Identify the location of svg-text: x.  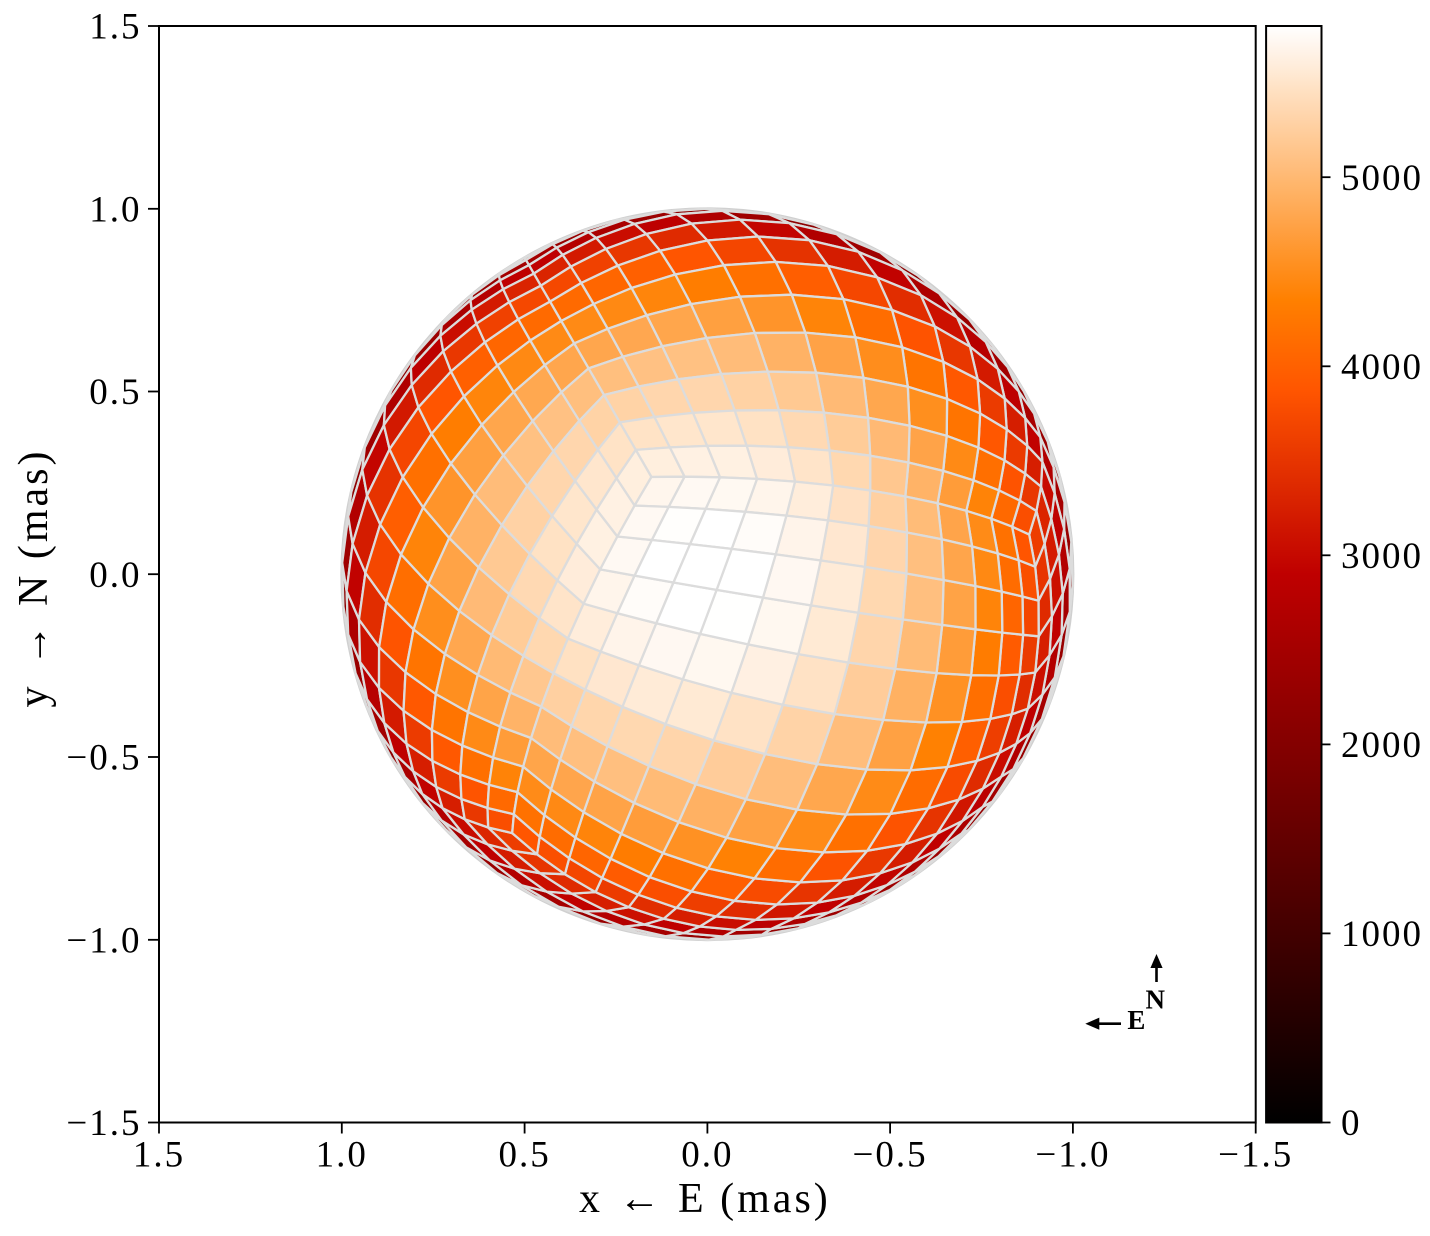
(589, 1199).